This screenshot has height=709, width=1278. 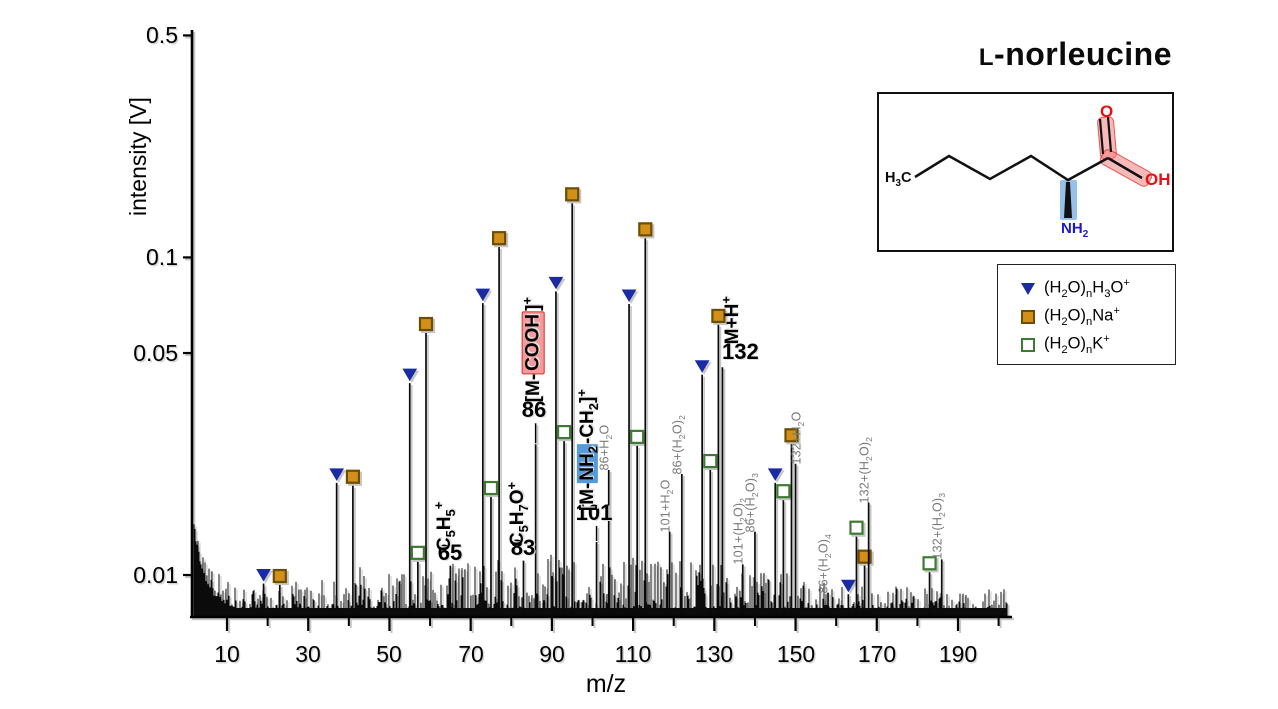 What do you see at coordinates (532, 349) in the screenshot?
I see `fragment-formula-86: [M-COOH]+` at bounding box center [532, 349].